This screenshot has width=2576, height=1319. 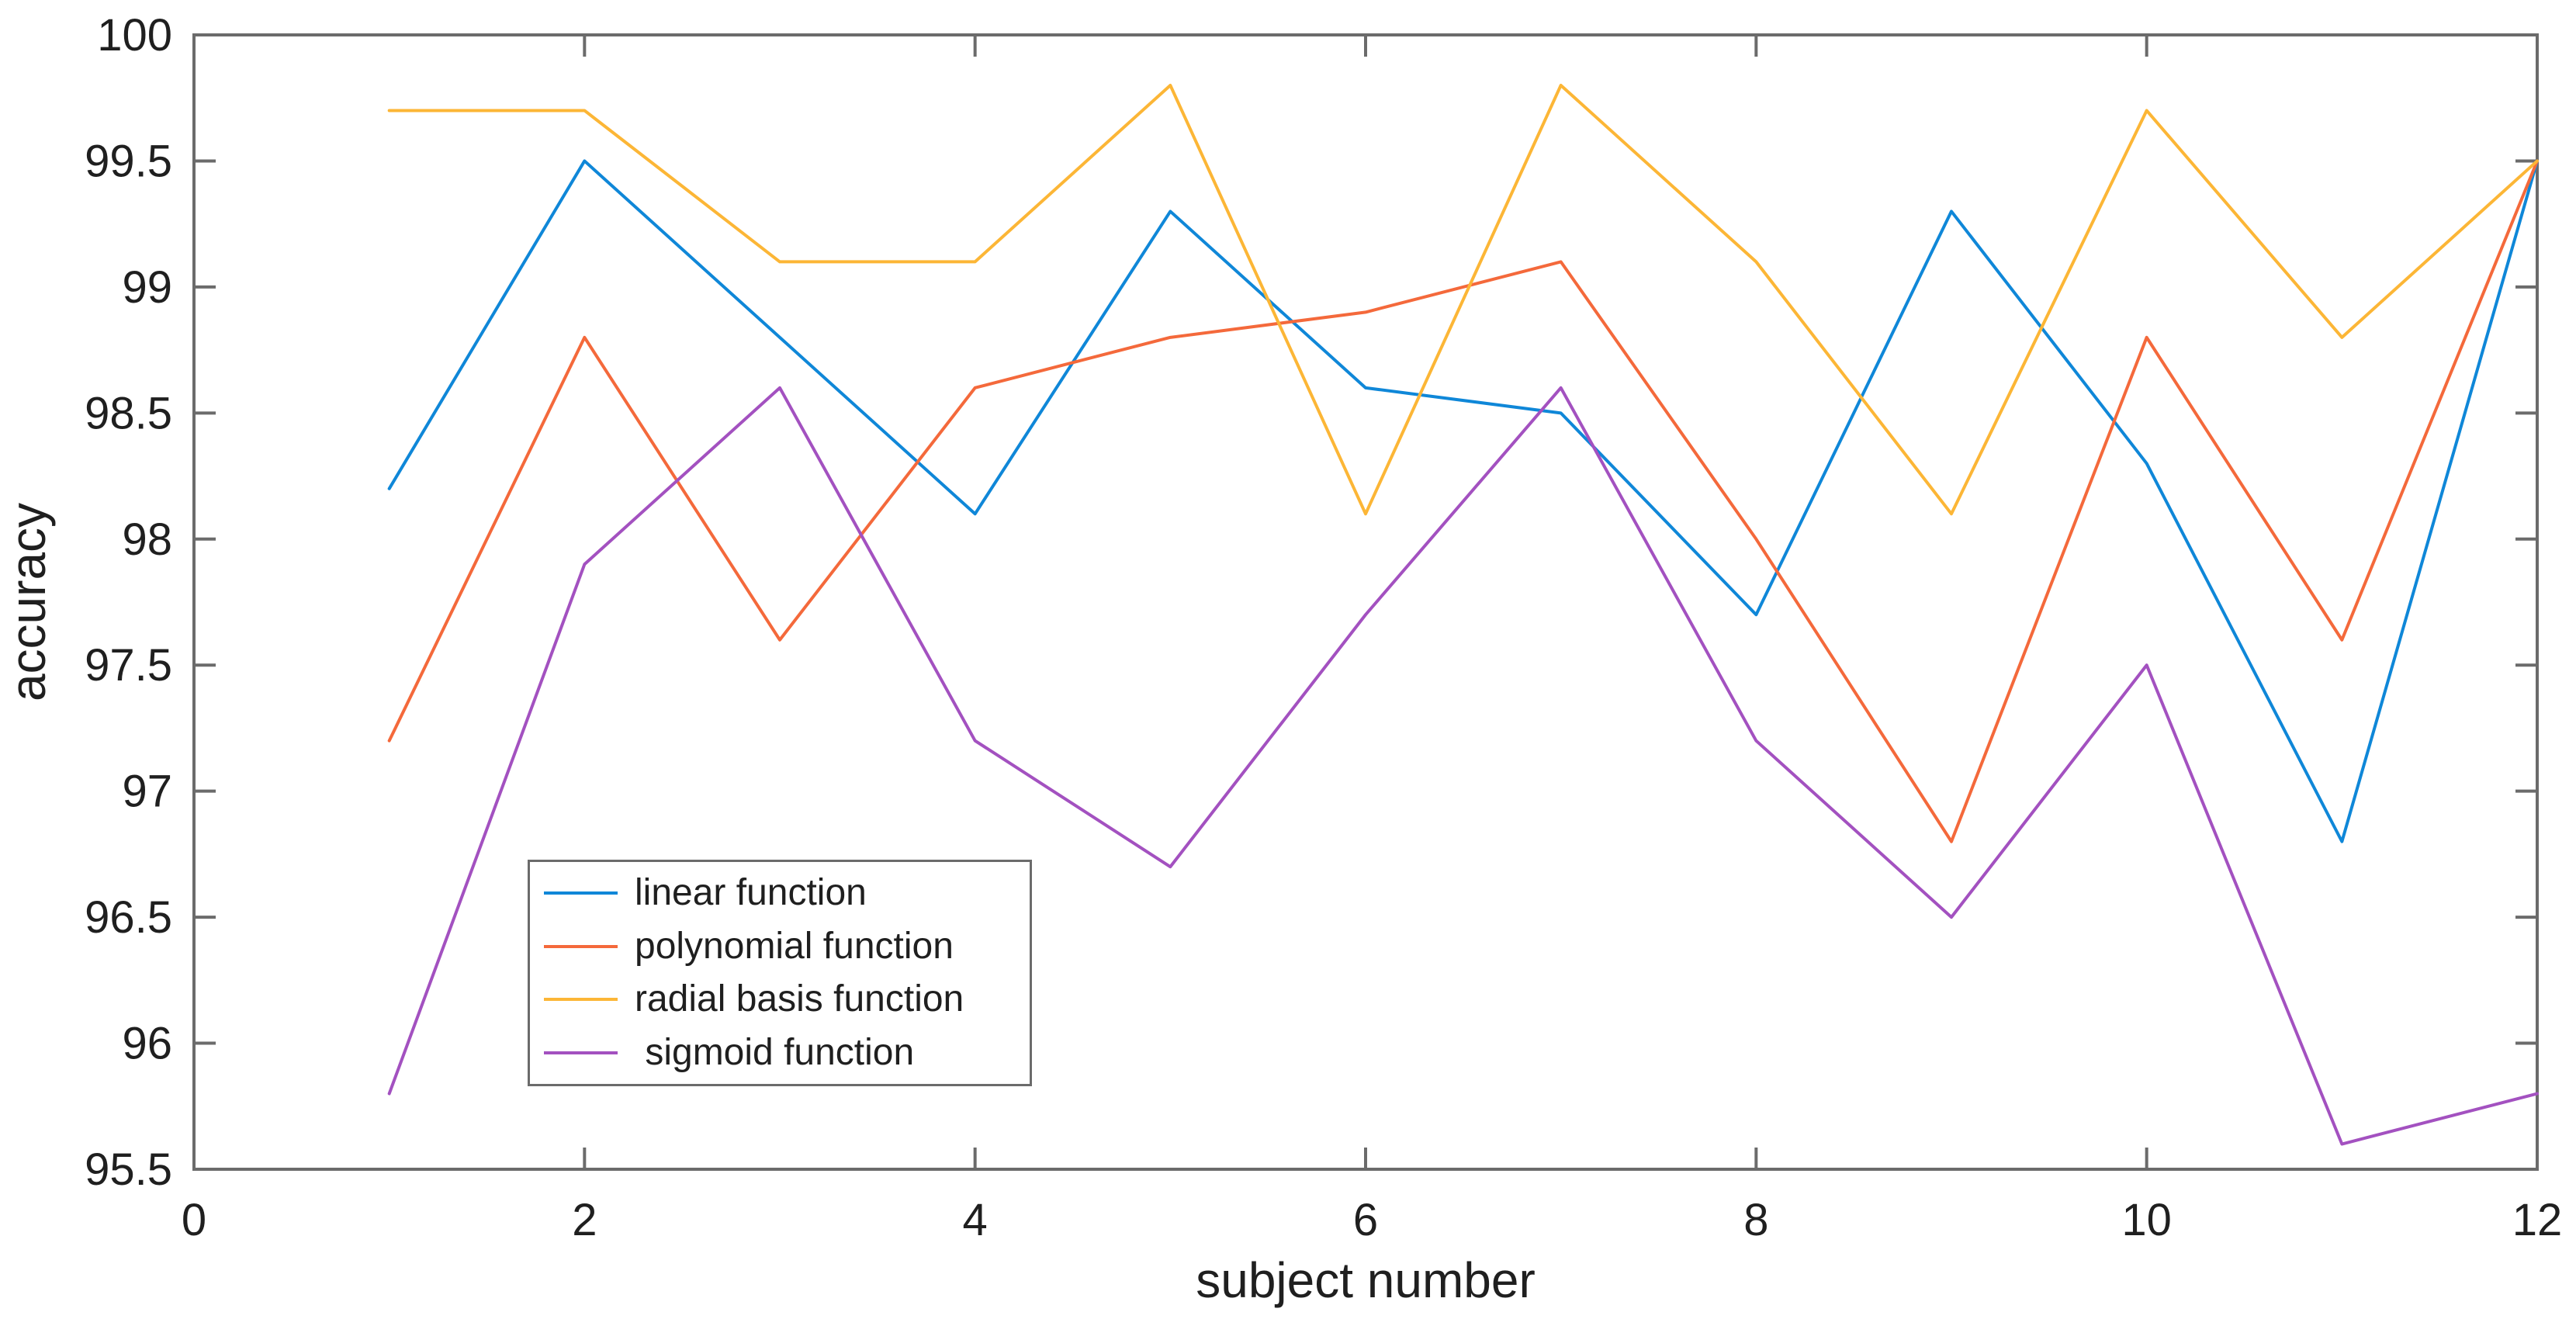 What do you see at coordinates (28, 602) in the screenshot?
I see `y-axis-label: accuracy` at bounding box center [28, 602].